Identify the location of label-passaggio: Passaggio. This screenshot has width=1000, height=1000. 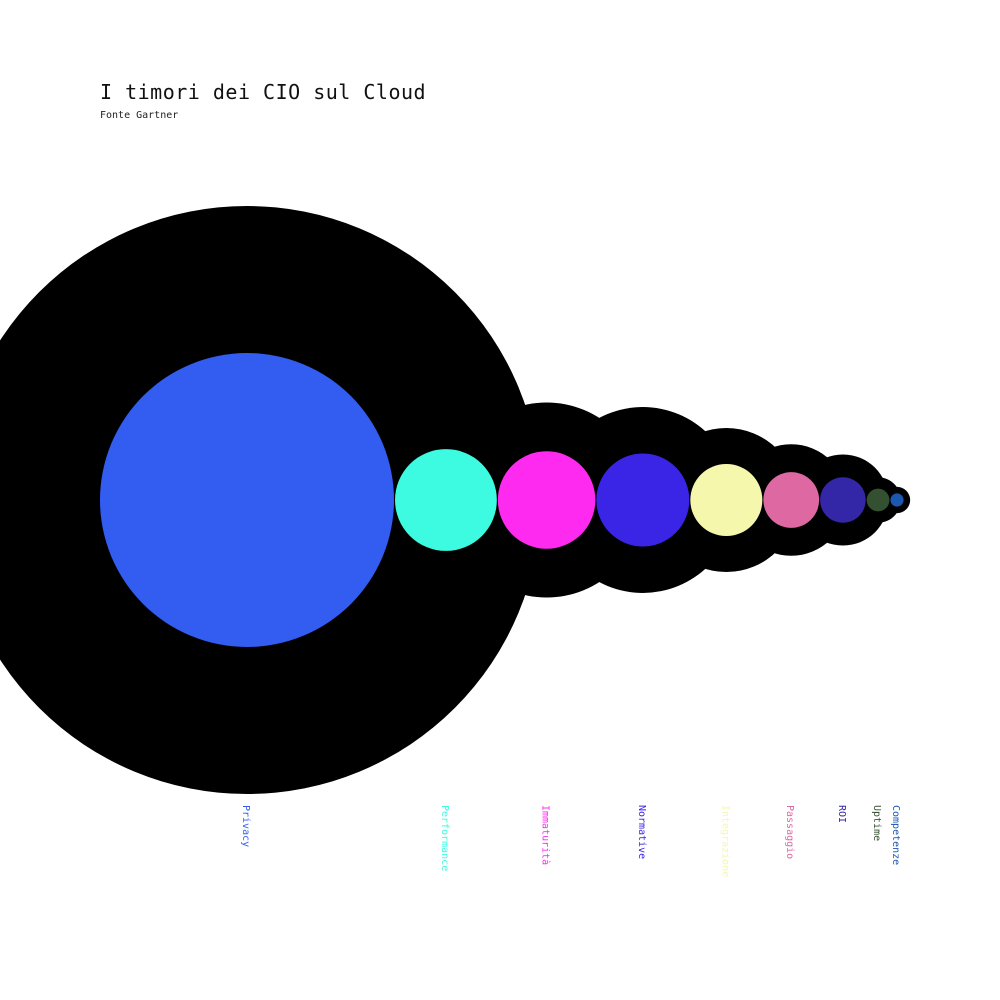
(789, 832).